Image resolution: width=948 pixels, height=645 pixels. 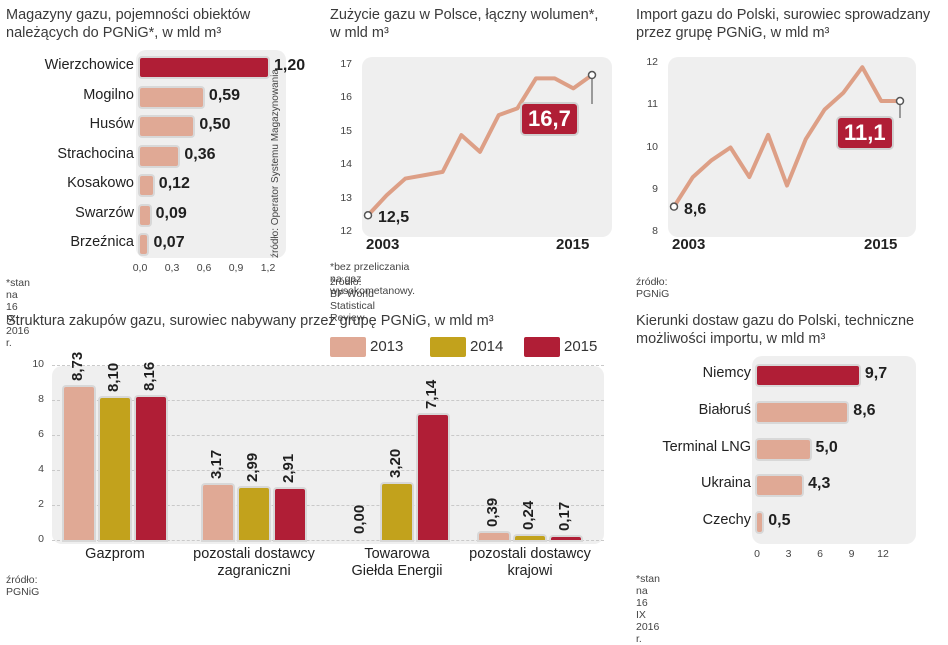 What do you see at coordinates (724, 409) in the screenshot?
I see `hbar-category-label: Białoruś` at bounding box center [724, 409].